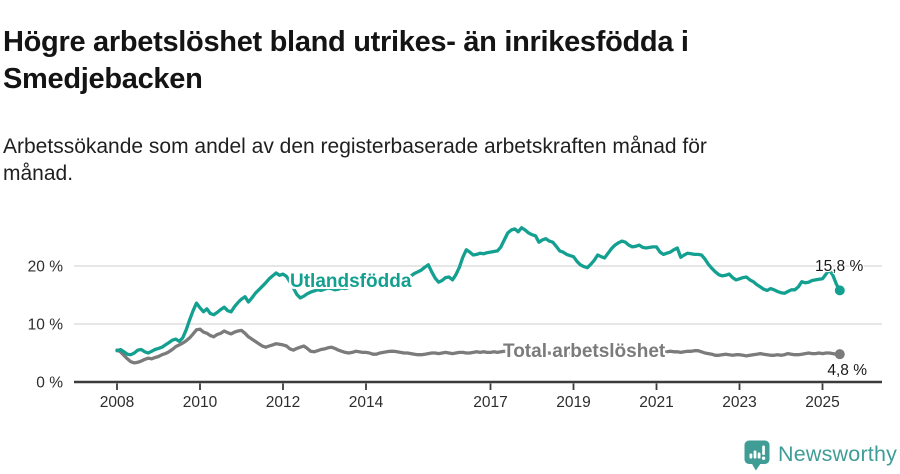 The image size is (900, 474). What do you see at coordinates (838, 454) in the screenshot?
I see `brand-name: Newsworthy` at bounding box center [838, 454].